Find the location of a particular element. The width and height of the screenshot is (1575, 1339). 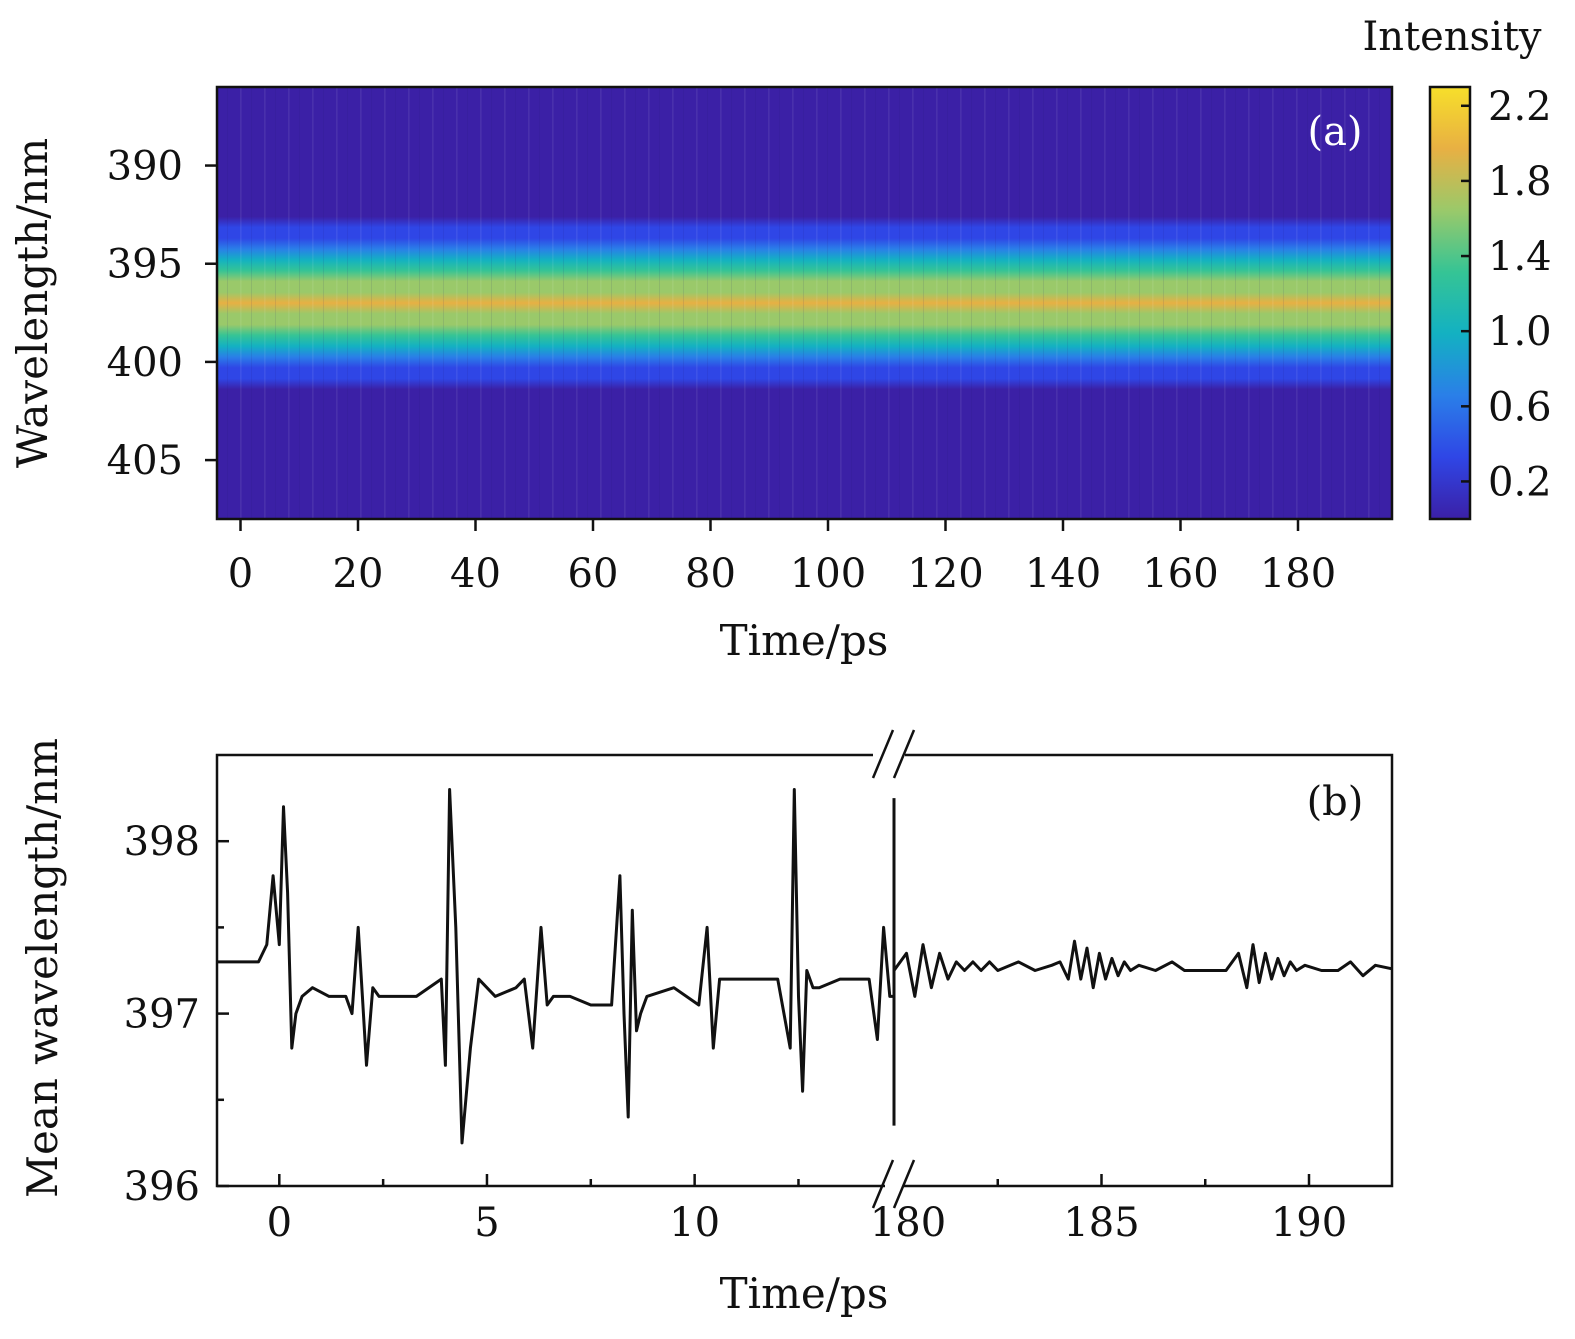

panel-b-y-tick-label: 397 is located at coordinates (162, 1015).